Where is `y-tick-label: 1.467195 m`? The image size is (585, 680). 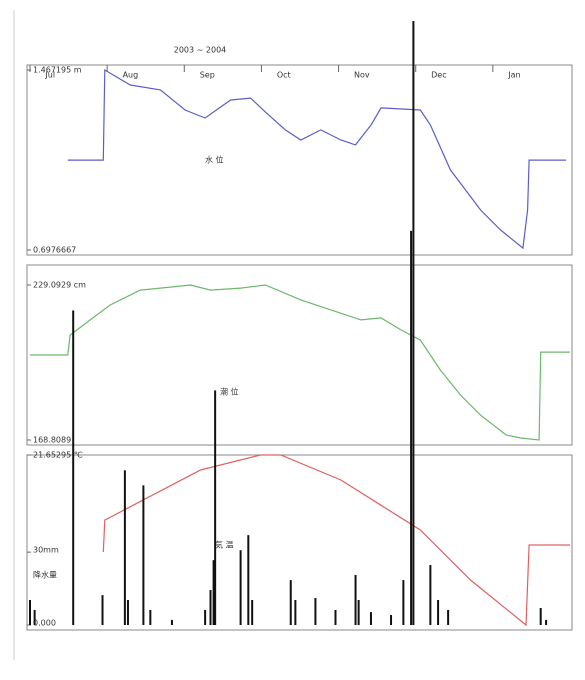 y-tick-label: 1.467195 m is located at coordinates (57, 70).